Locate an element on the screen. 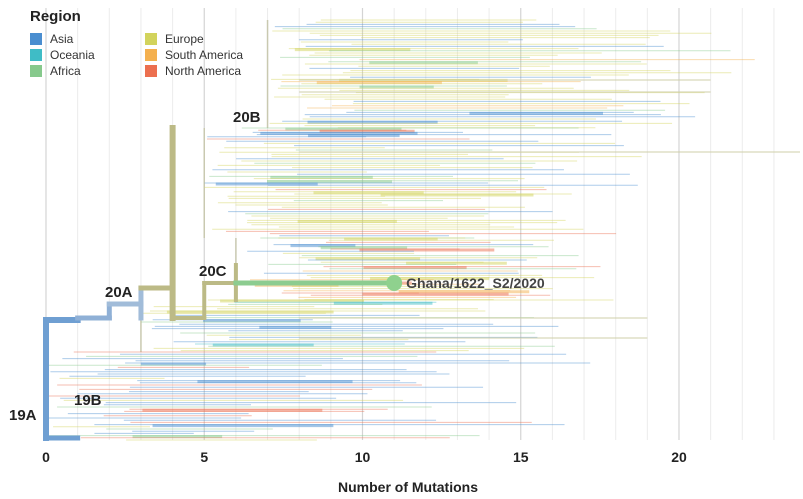 This screenshot has width=803, height=499. legend-item-europe: Europe is located at coordinates (174, 39).